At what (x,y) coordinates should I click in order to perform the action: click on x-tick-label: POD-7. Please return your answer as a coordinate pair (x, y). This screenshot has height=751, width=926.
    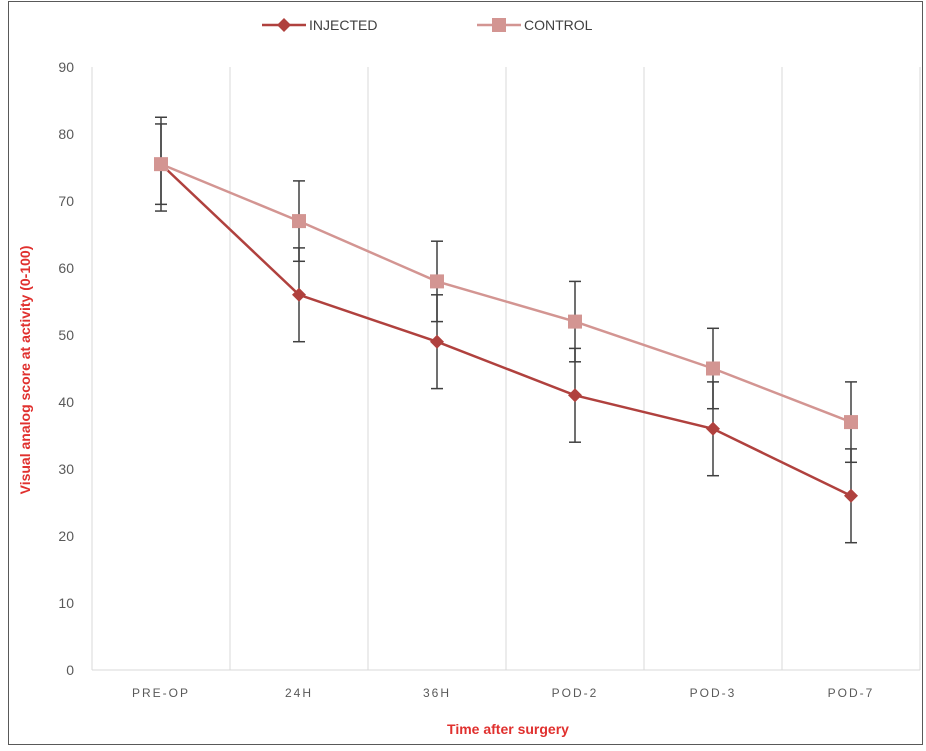
    Looking at the image, I should click on (851, 693).